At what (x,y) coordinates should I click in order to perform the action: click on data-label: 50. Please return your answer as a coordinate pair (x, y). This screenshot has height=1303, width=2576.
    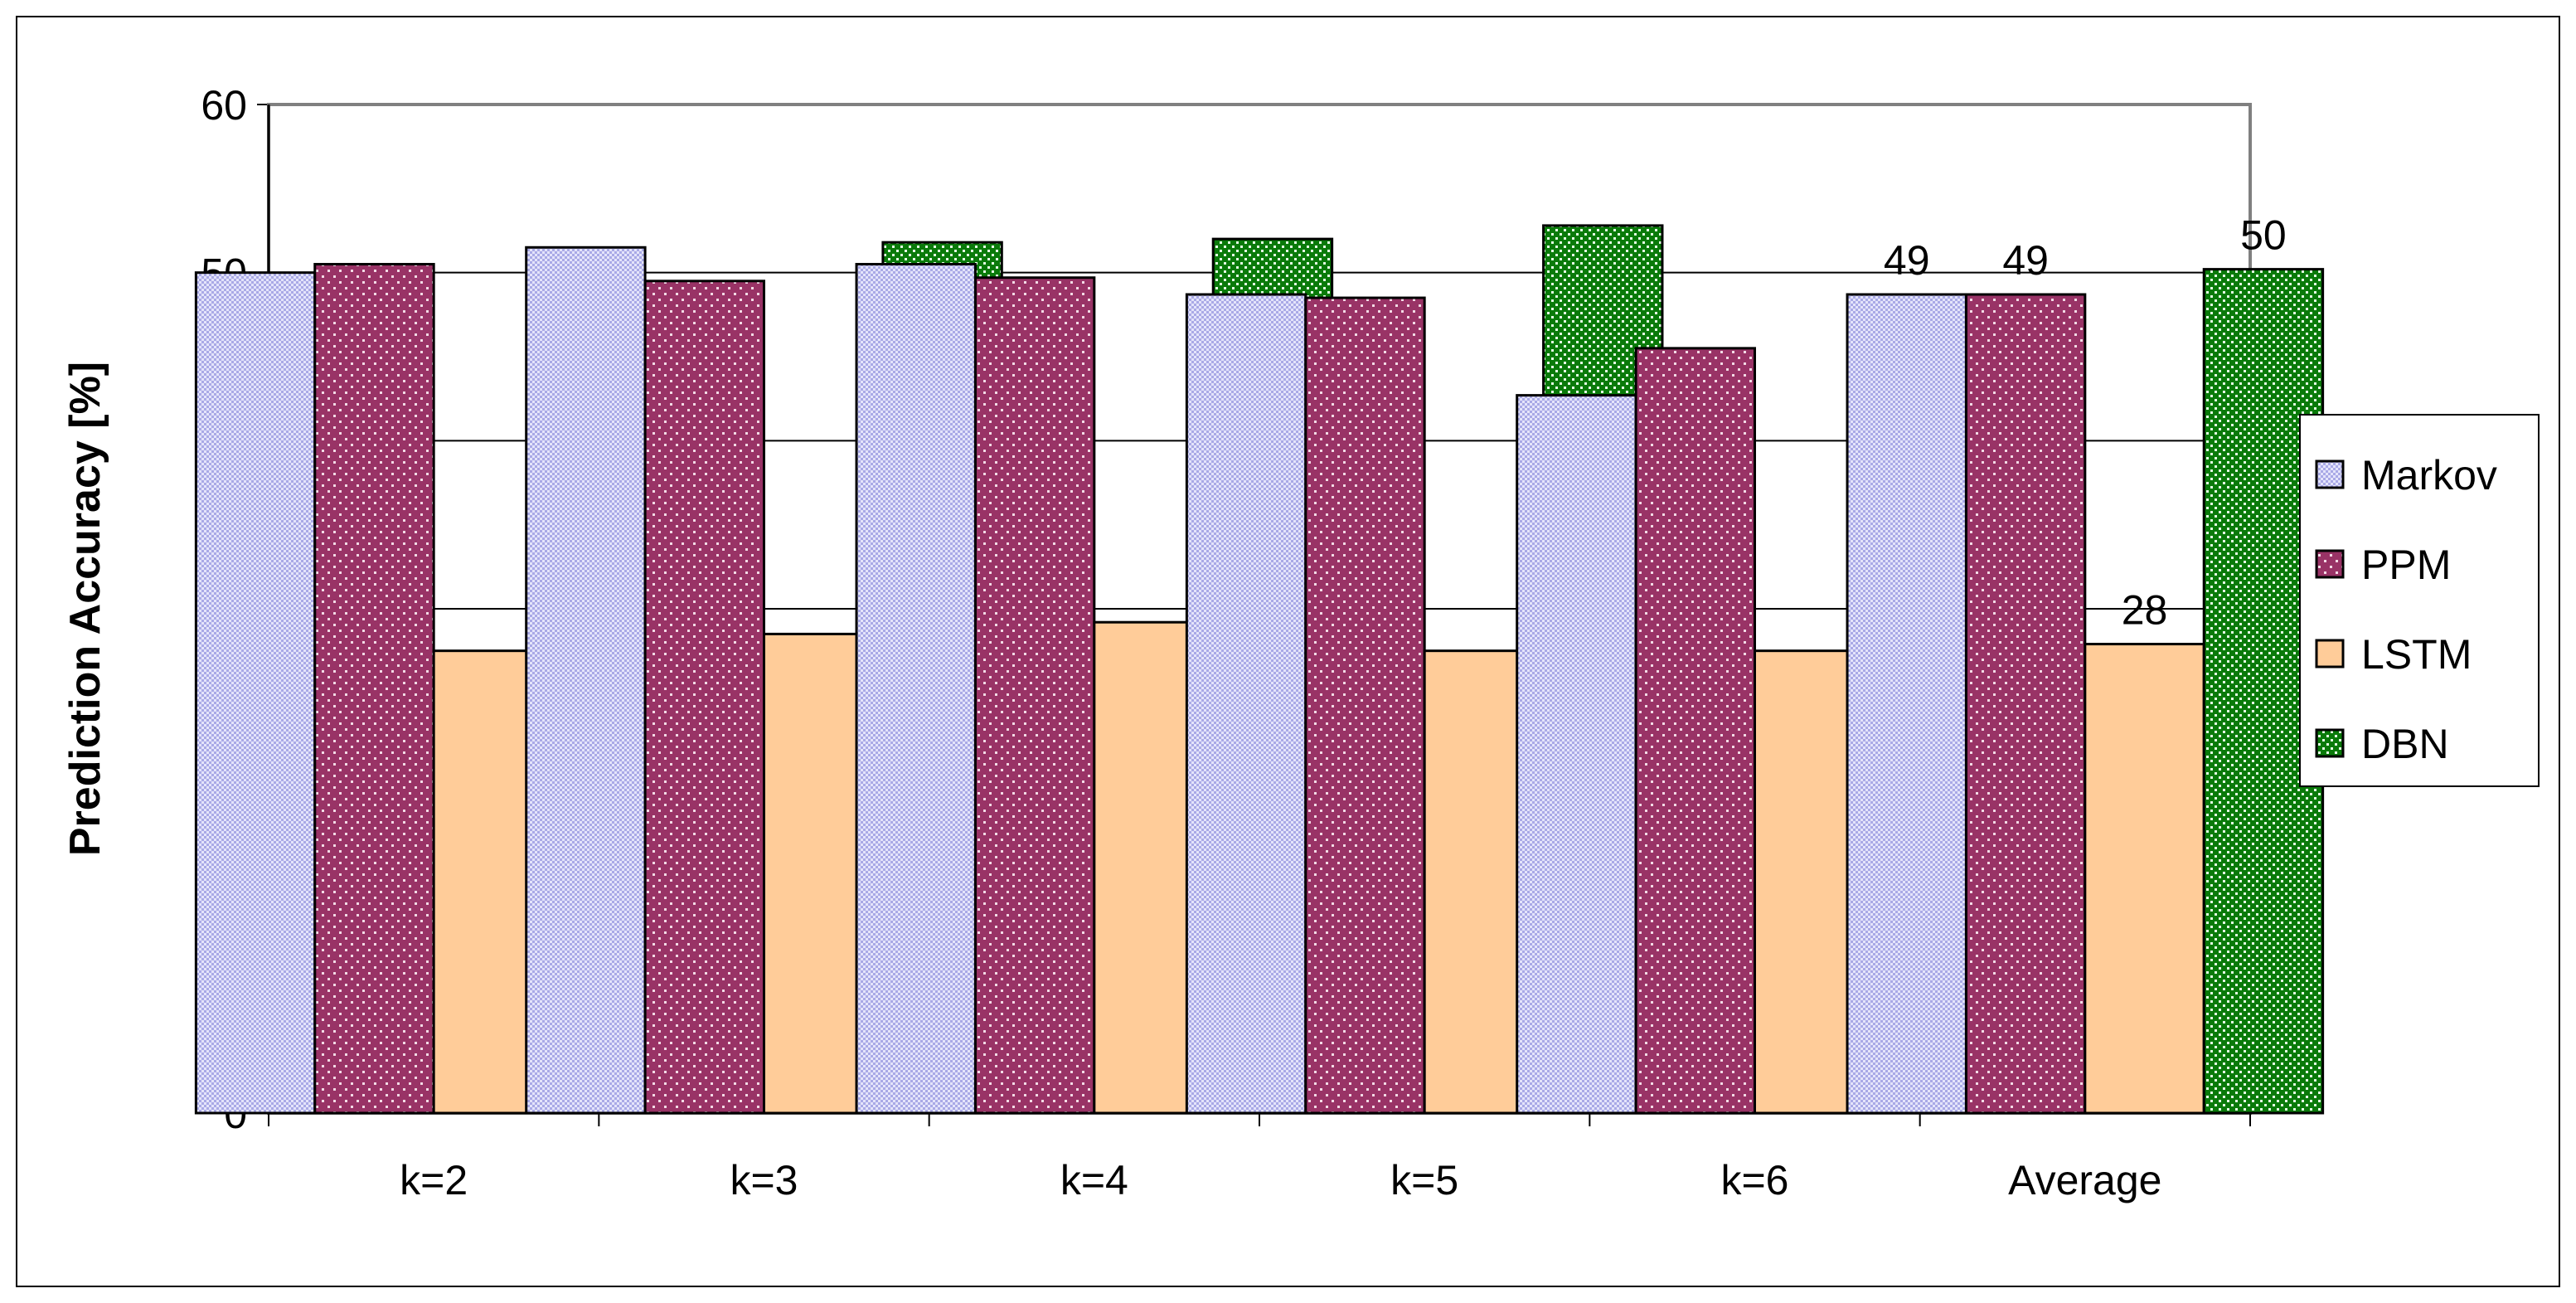
    Looking at the image, I should click on (2263, 235).